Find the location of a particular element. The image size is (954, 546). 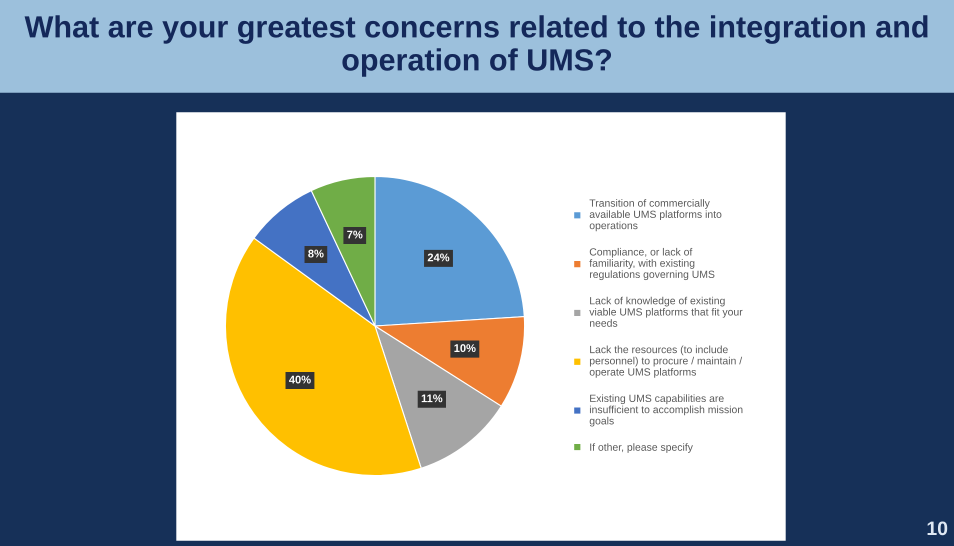

data-label: 7% is located at coordinates (355, 234).